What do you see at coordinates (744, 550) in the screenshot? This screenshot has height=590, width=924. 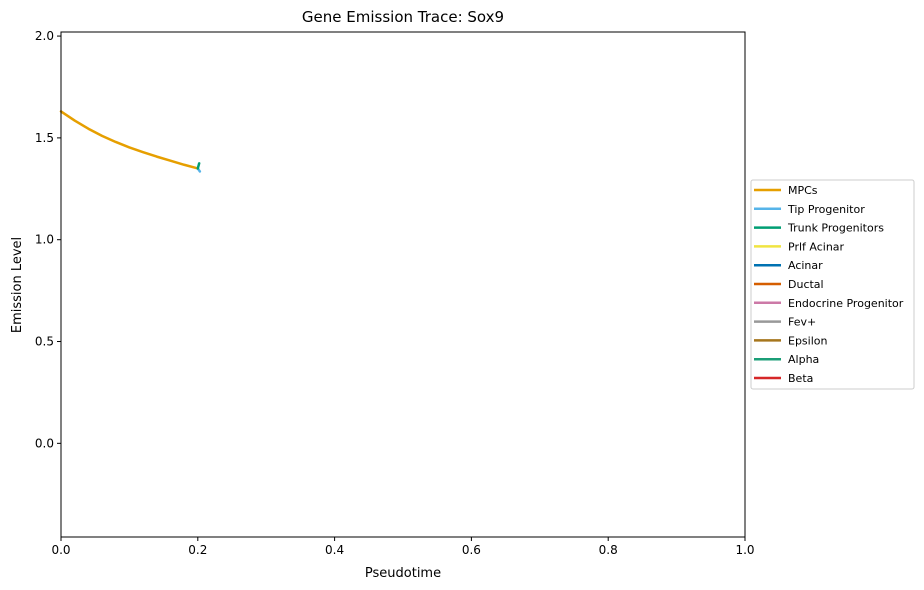 I see `x-tick-label: 1.0` at bounding box center [744, 550].